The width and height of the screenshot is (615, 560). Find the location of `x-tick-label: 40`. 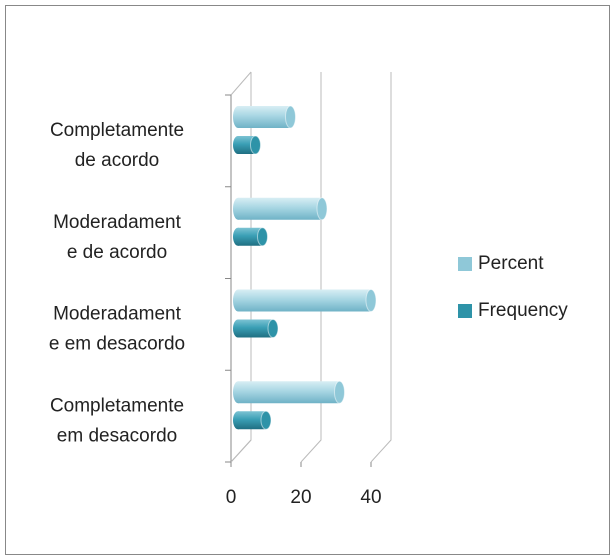

x-tick-label: 40 is located at coordinates (370, 497).